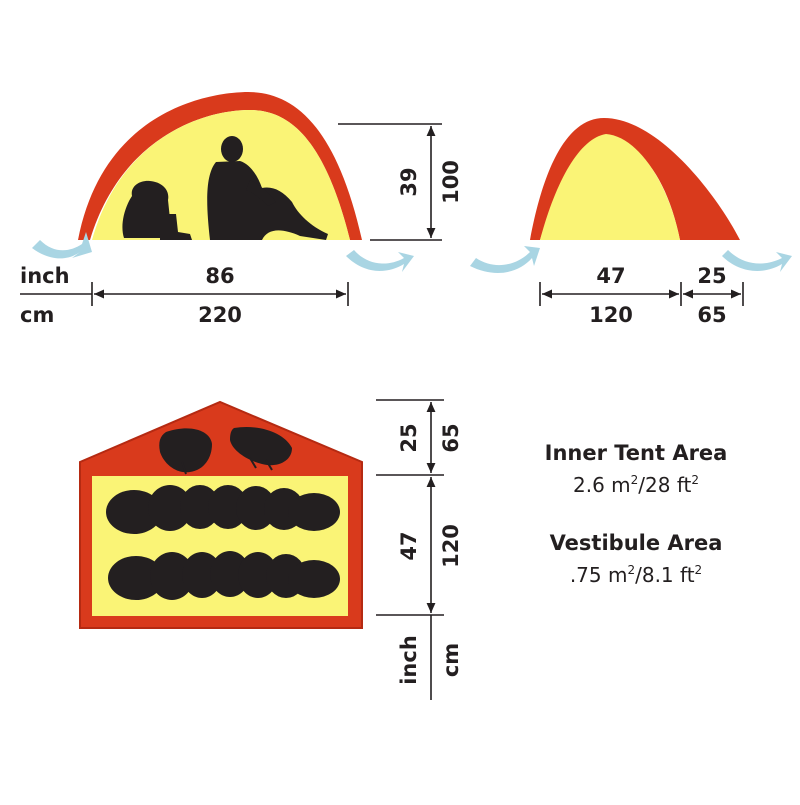  What do you see at coordinates (157, 210) in the screenshot?
I see `backpack-silhouette` at bounding box center [157, 210].